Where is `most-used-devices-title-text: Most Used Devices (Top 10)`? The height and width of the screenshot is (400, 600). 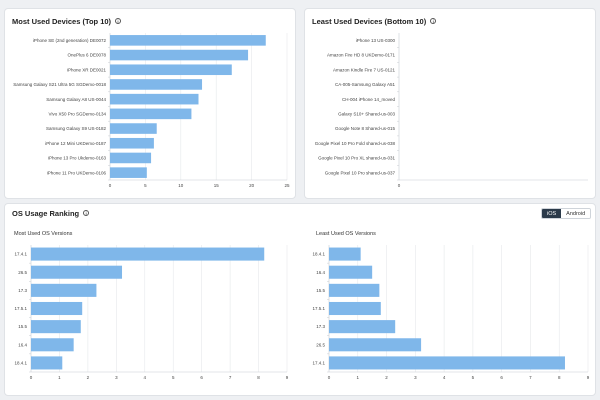 most-used-devices-title-text: Most Used Devices (Top 10) is located at coordinates (62, 21).